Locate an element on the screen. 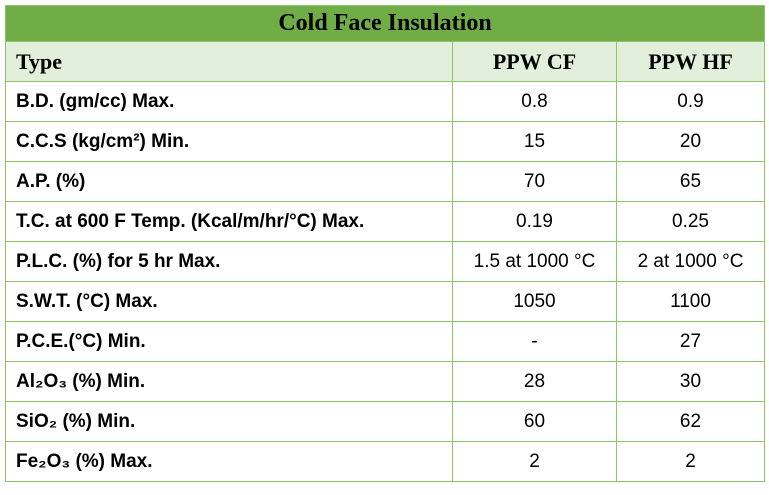 The width and height of the screenshot is (769, 495). value-cell: 0.19 is located at coordinates (534, 221).